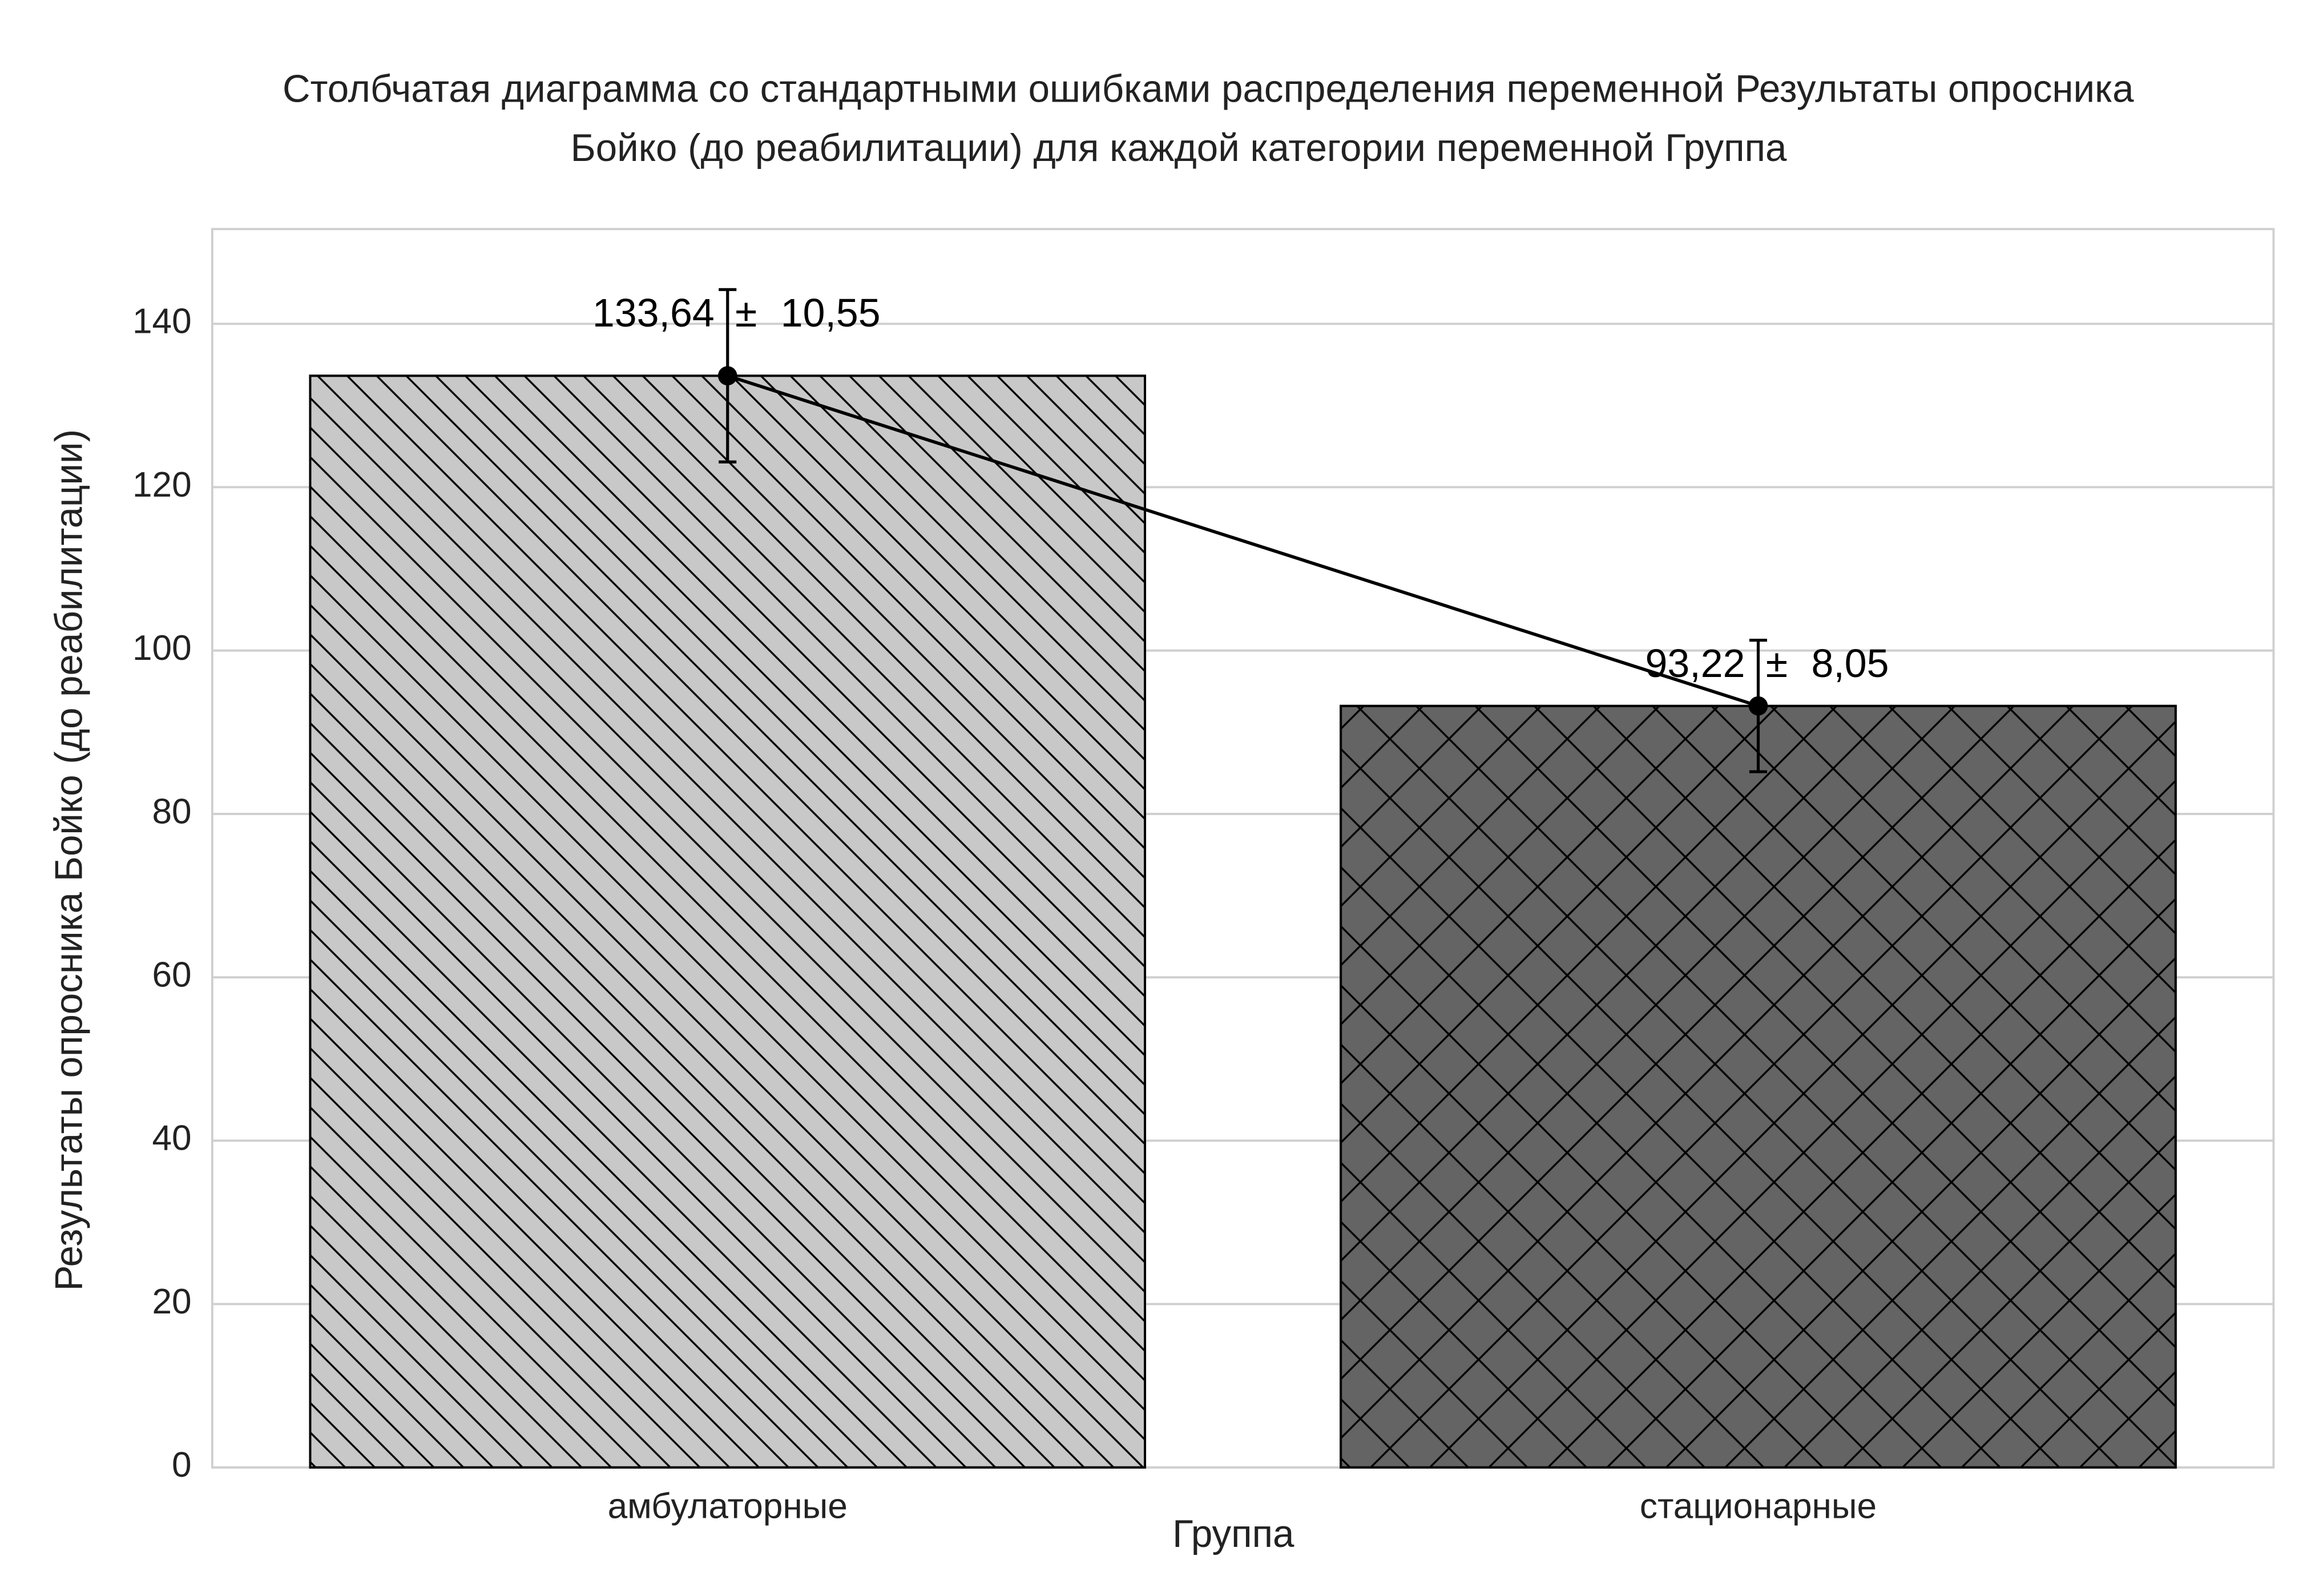 The image size is (2307, 1596). Describe the element at coordinates (172, 1301) in the screenshot. I see `y-tick-label: 20` at that location.